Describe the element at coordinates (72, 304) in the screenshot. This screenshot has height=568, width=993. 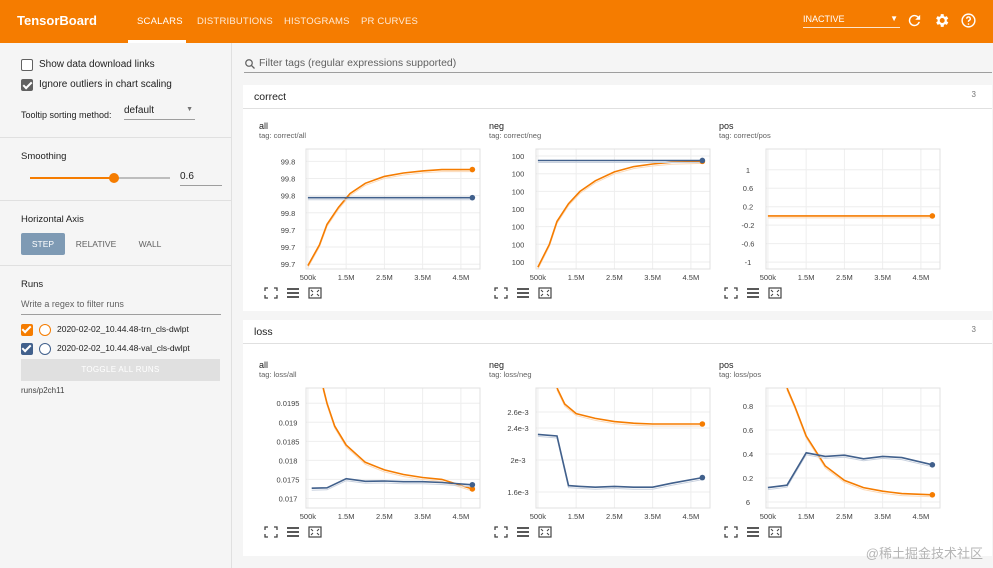
I see `runs-filter-placeholder: Write a regex to filter runs` at that location.